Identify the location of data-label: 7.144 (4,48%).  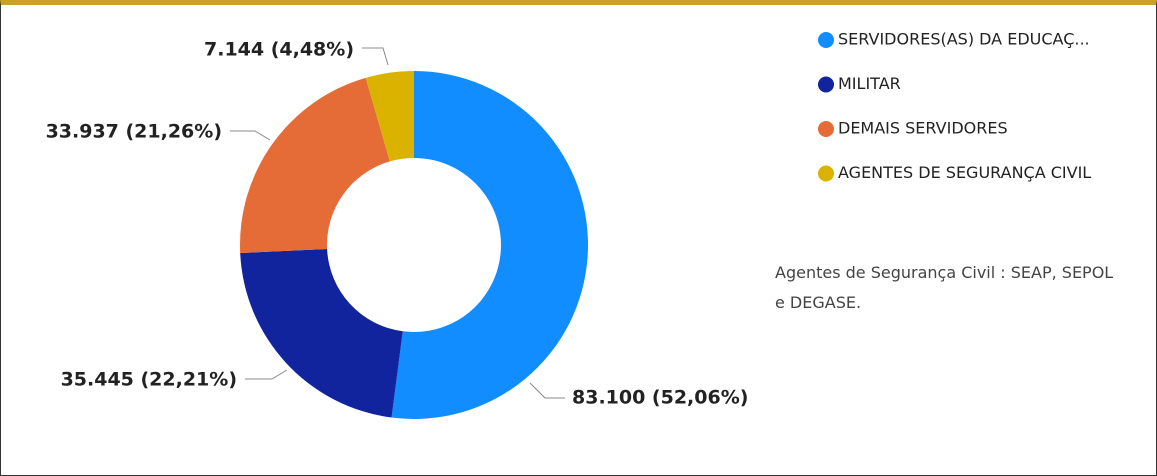
(279, 50).